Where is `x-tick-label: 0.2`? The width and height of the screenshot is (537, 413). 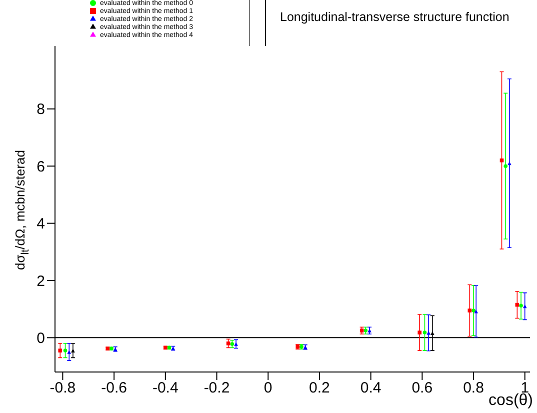 x-tick-label: 0.2 is located at coordinates (319, 388).